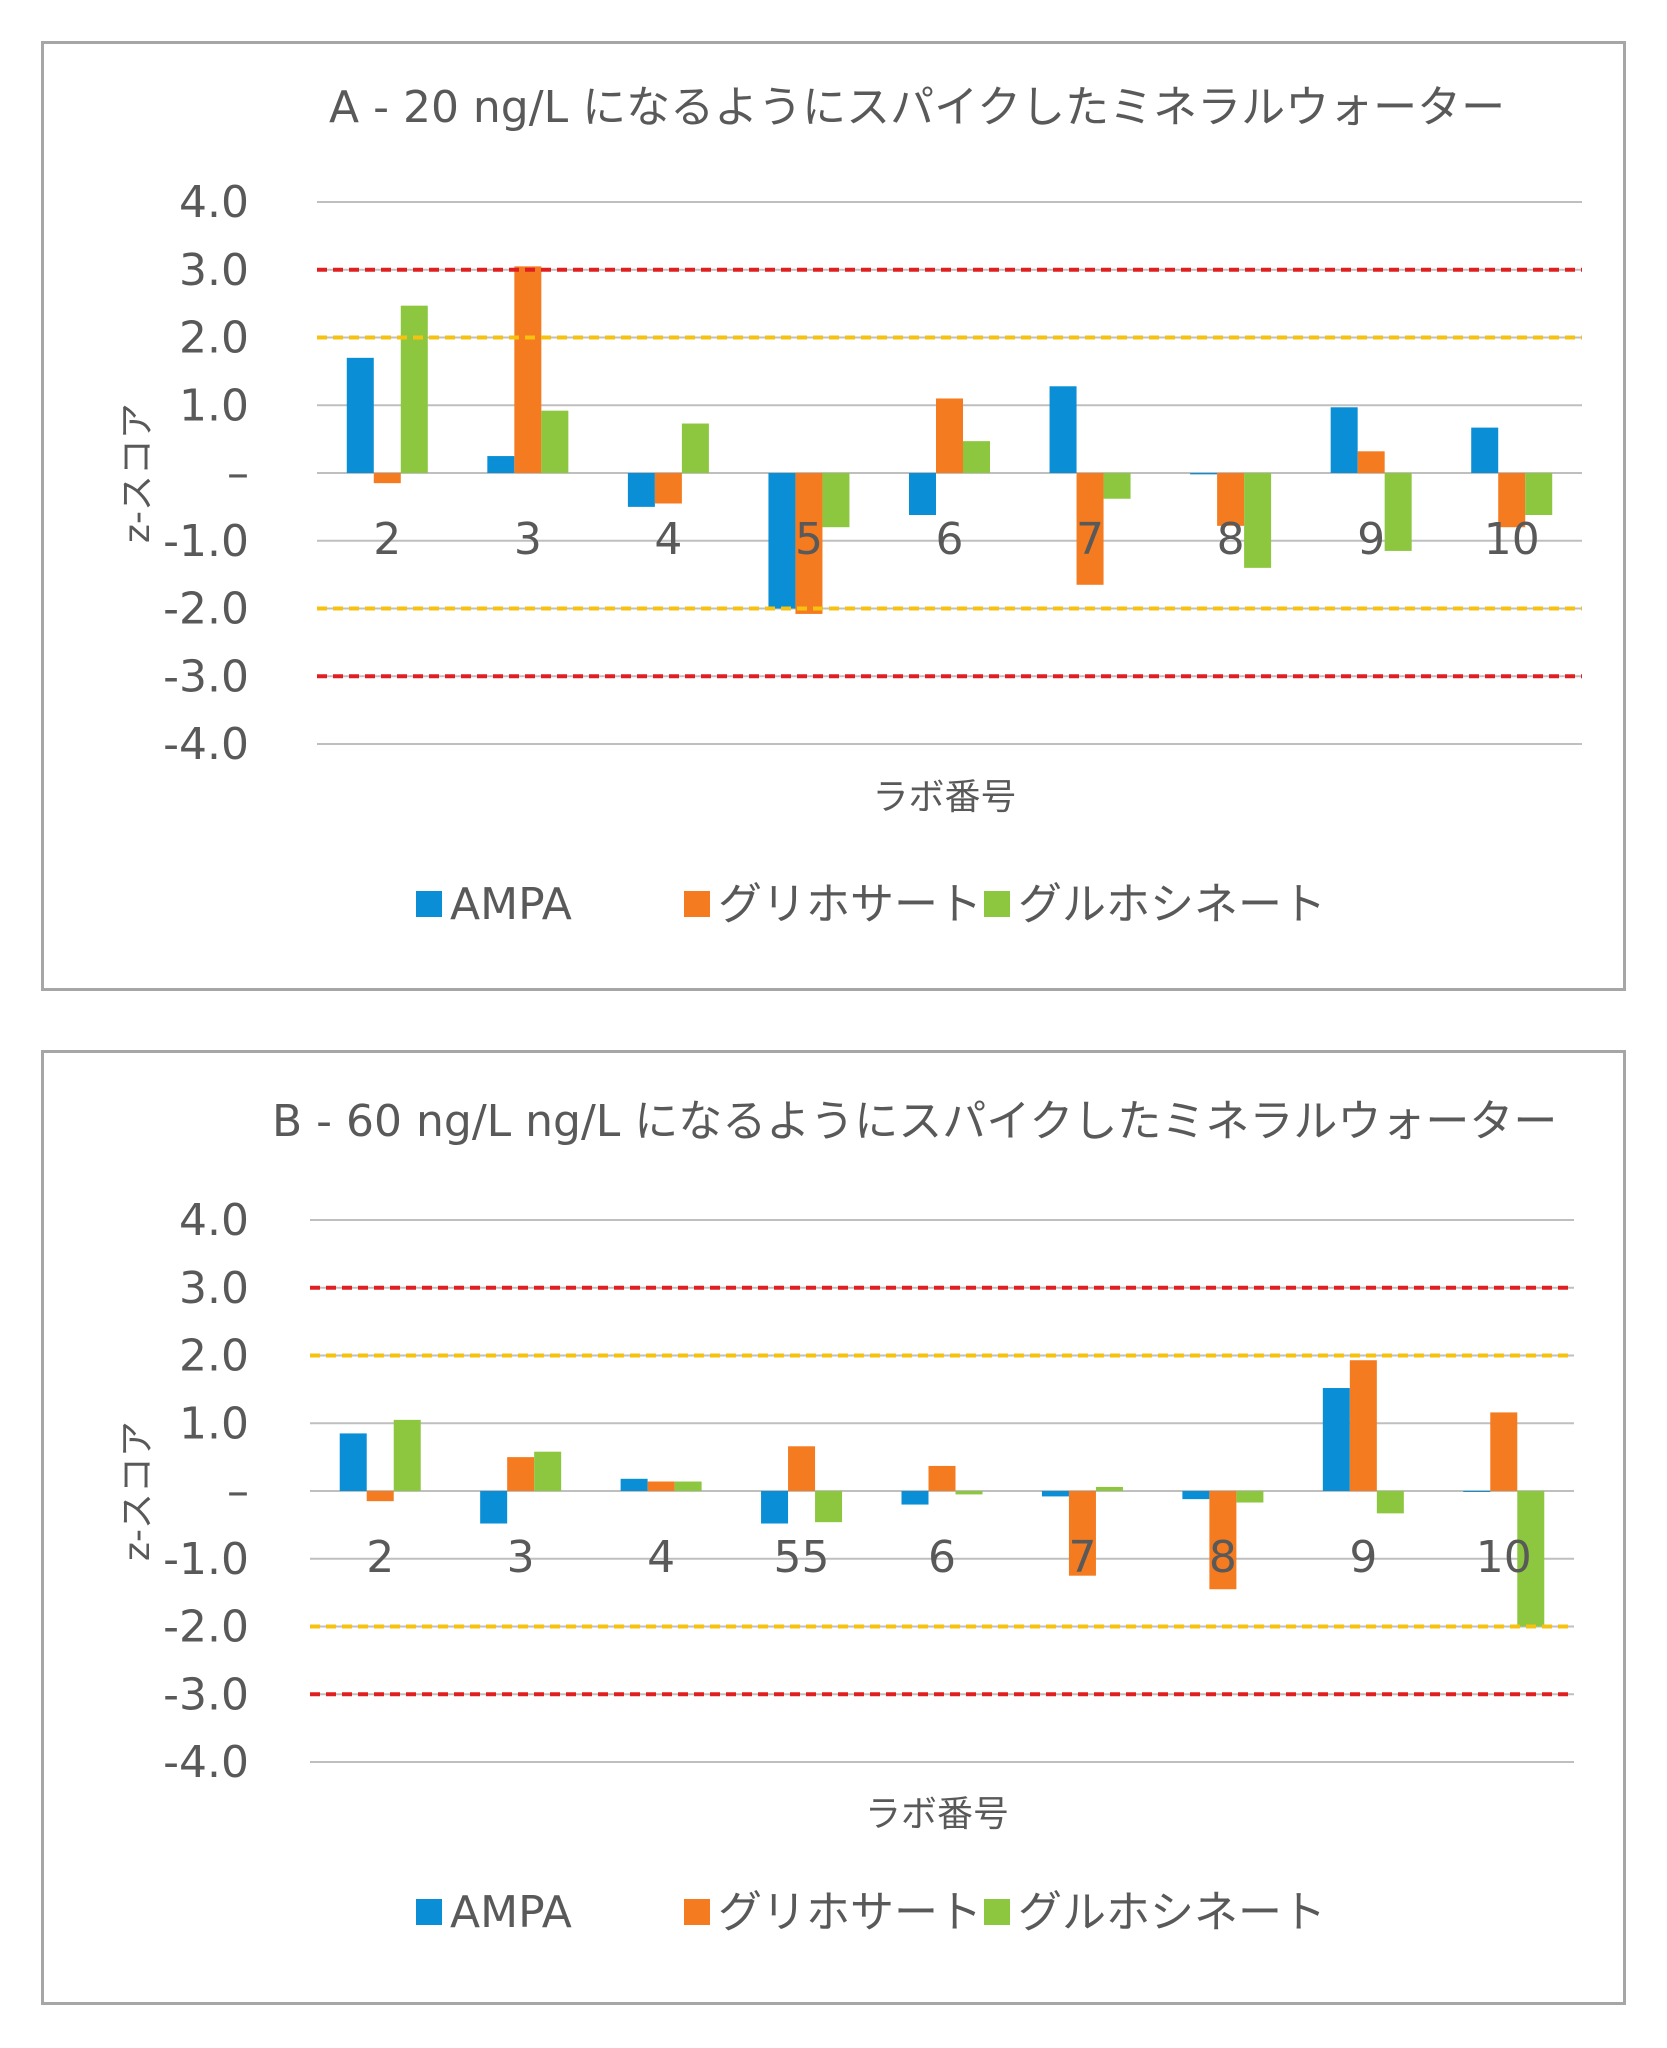  What do you see at coordinates (914, 1121) in the screenshot?
I see `chart-title: B - 60 ng/L ng/L になるようにスパイクしたミネラルウォーター` at bounding box center [914, 1121].